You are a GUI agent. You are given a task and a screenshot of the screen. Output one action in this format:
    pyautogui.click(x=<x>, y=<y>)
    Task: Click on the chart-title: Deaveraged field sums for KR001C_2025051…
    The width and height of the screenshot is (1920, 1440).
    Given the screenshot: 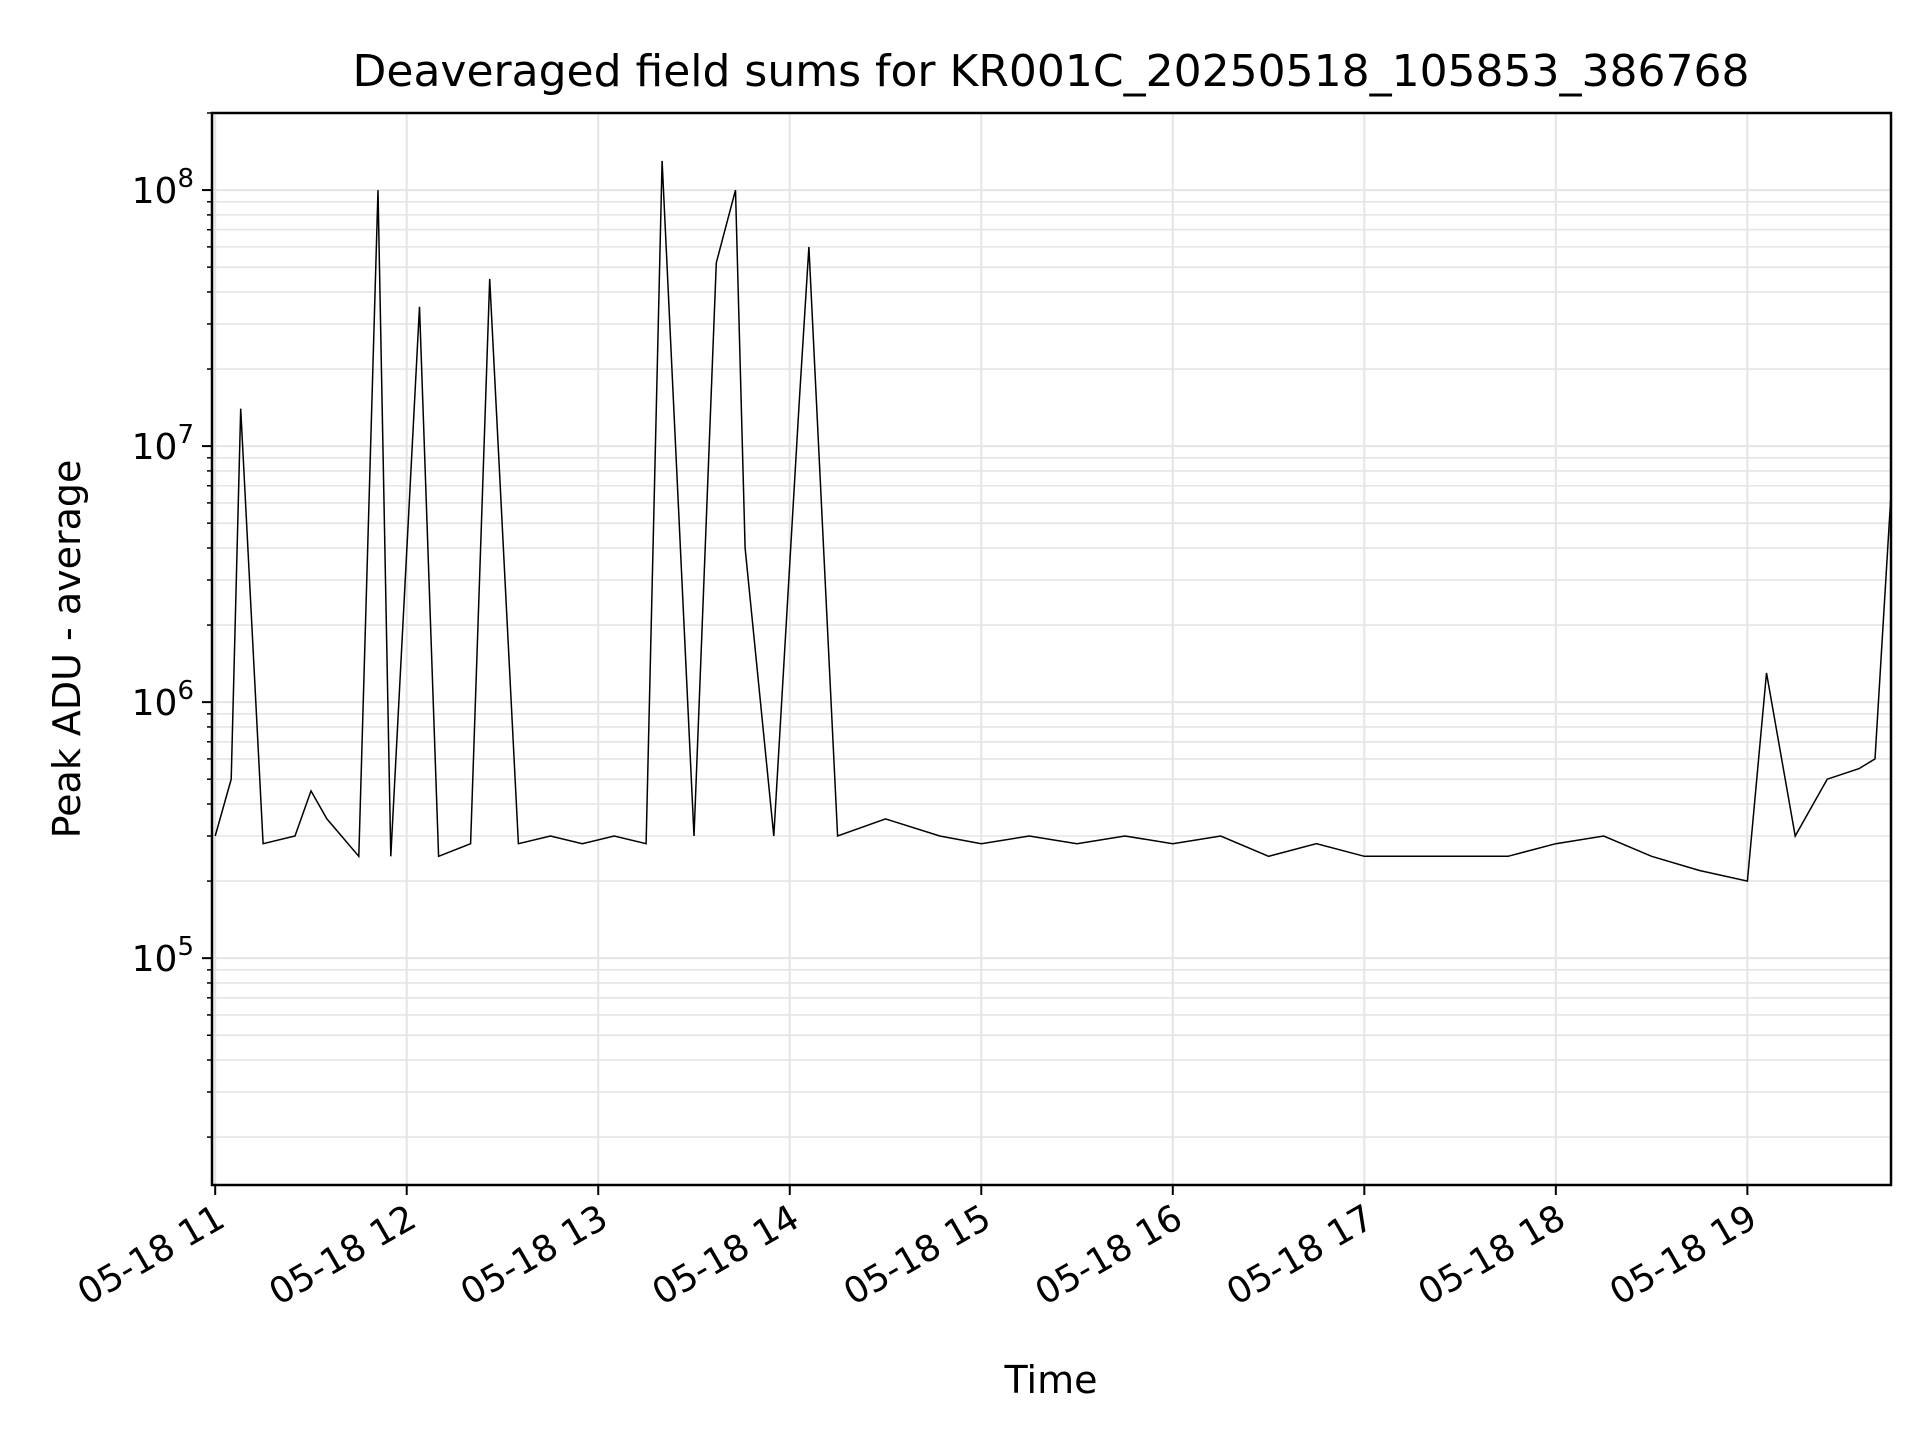 What is the action you would take?
    pyautogui.click(x=1051, y=71)
    